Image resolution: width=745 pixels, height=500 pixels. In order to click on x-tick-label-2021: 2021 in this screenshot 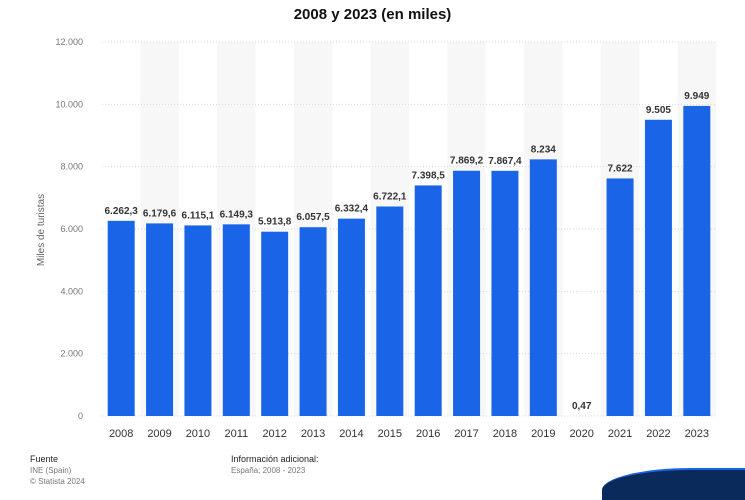, I will do `click(620, 434)`.